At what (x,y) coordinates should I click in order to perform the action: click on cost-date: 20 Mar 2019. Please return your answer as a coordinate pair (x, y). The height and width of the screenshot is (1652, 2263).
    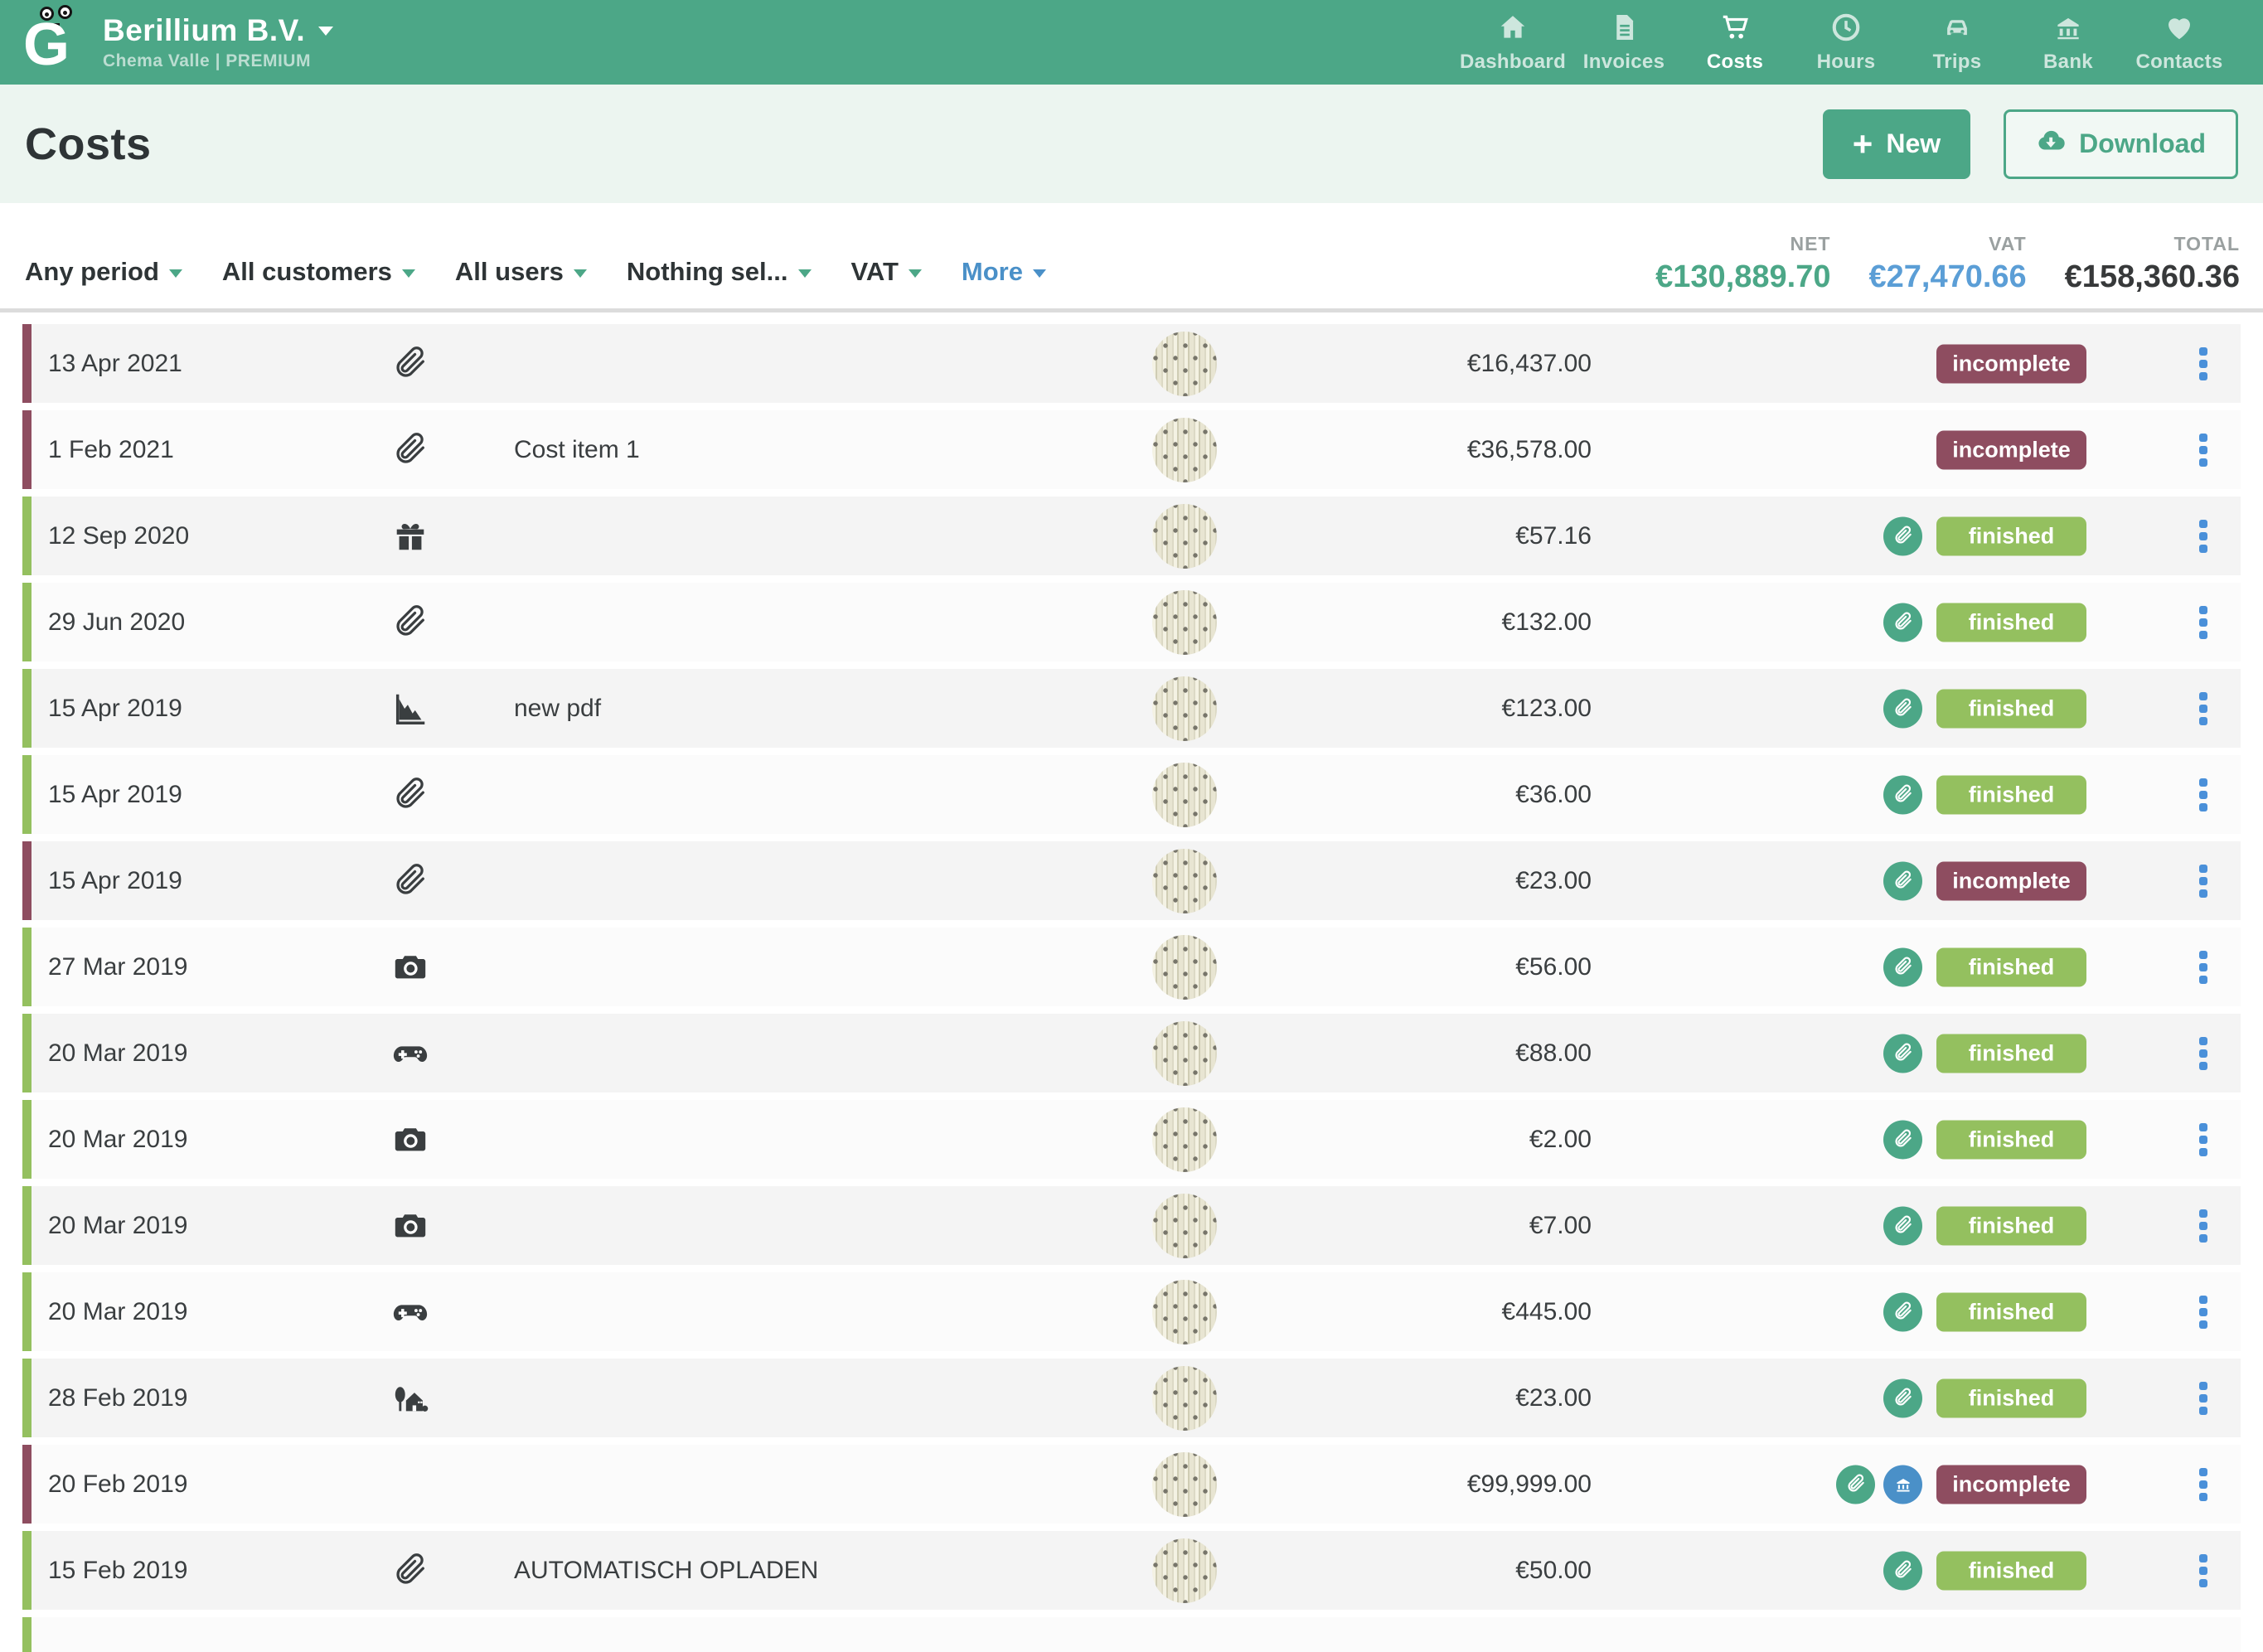
    Looking at the image, I should click on (118, 1225).